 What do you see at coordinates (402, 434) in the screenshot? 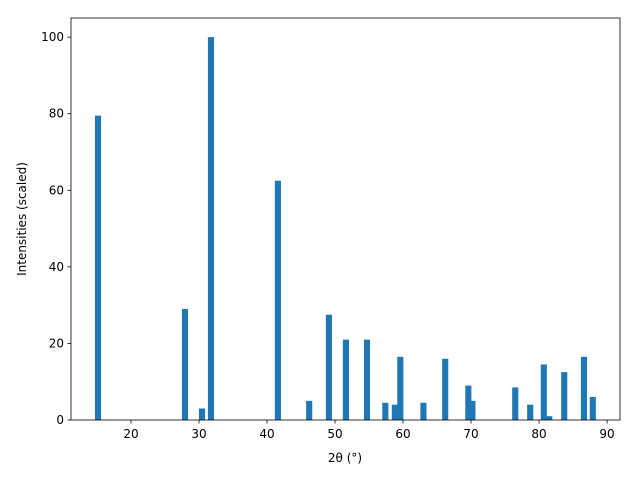
I see `x-tick-label: 60` at bounding box center [402, 434].